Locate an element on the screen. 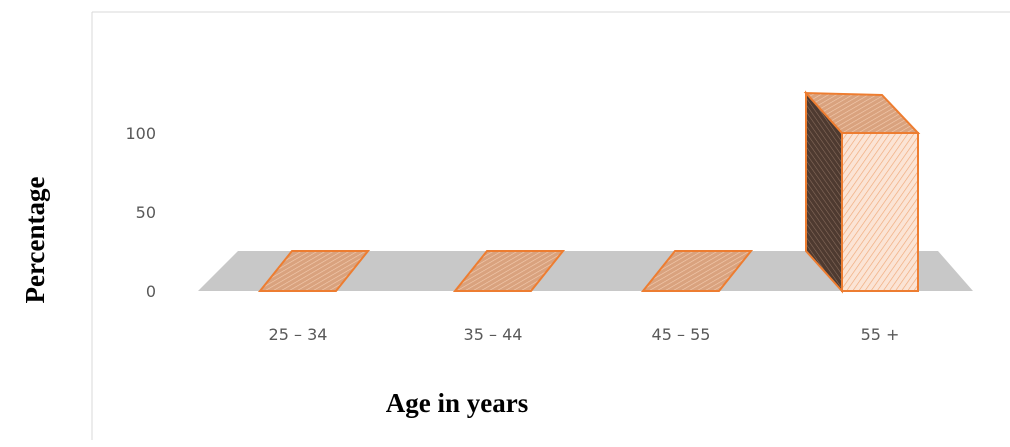  x-tick-label: 25 – 34 is located at coordinates (298, 334).